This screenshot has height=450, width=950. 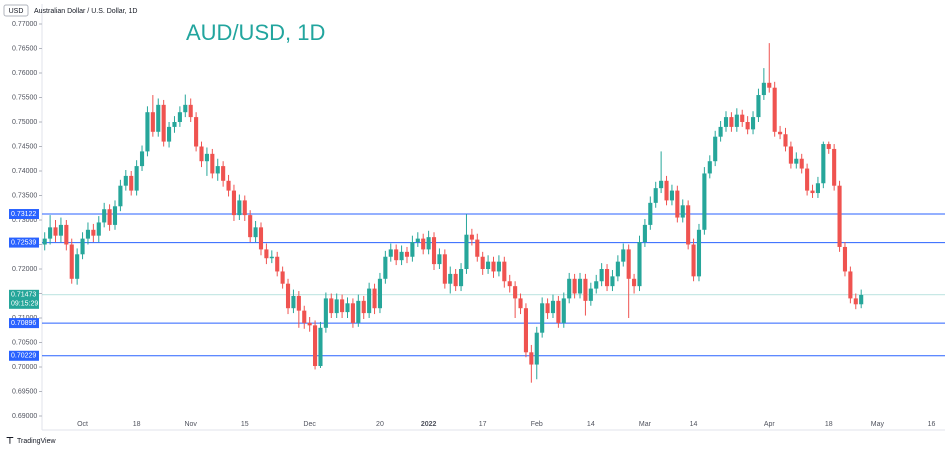 What do you see at coordinates (23, 242) in the screenshot?
I see `level-label: 0.72539` at bounding box center [23, 242].